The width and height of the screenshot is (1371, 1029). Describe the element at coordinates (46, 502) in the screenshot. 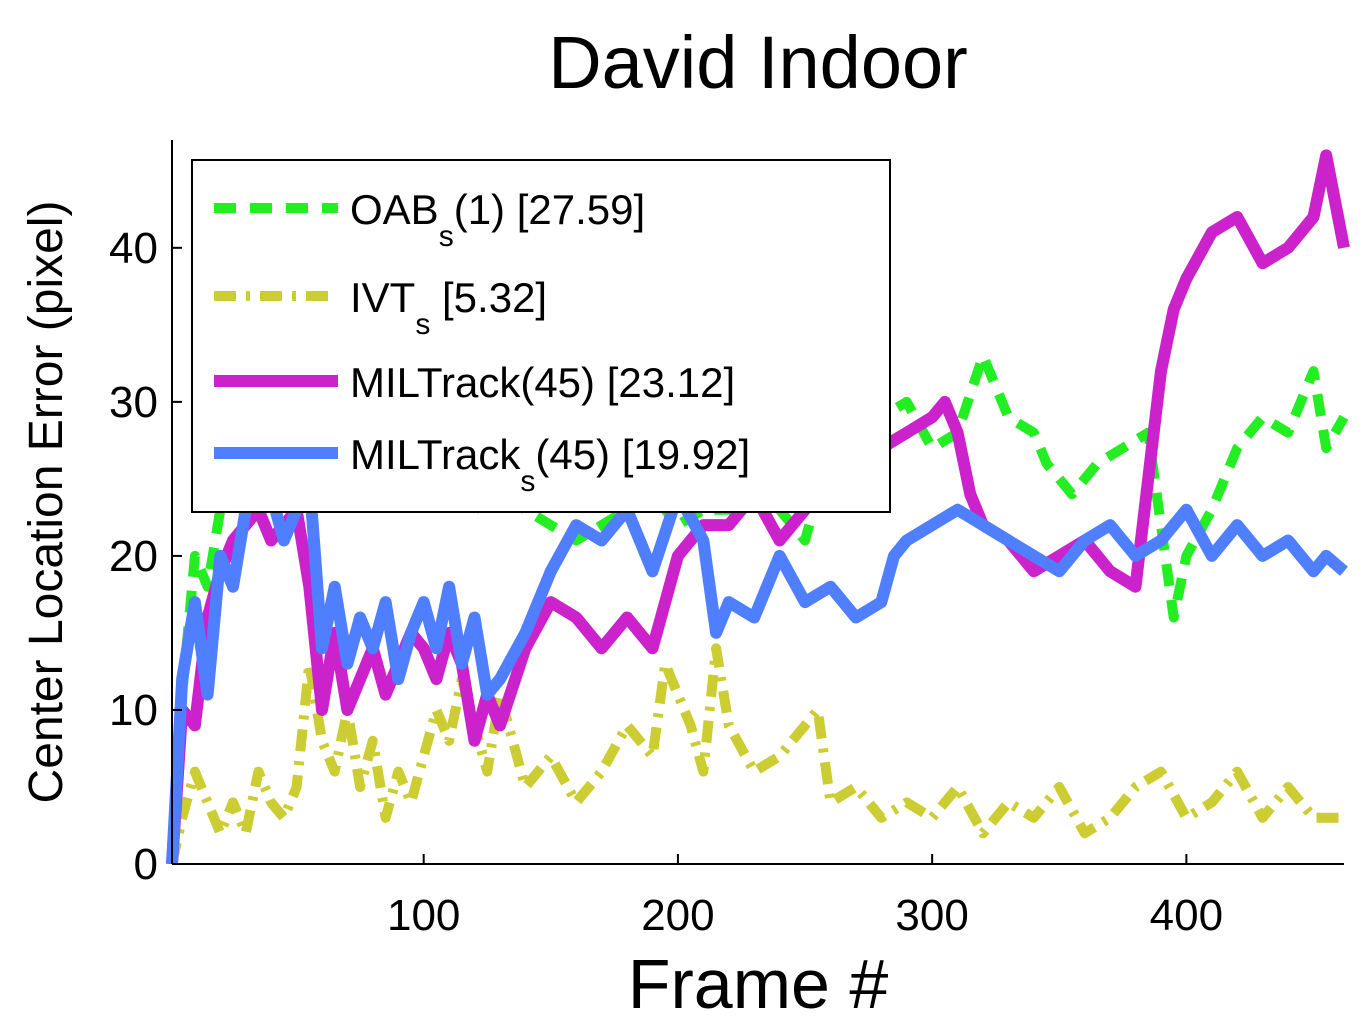

I see `y-axis-label: Center Location Error (pixel)` at that location.